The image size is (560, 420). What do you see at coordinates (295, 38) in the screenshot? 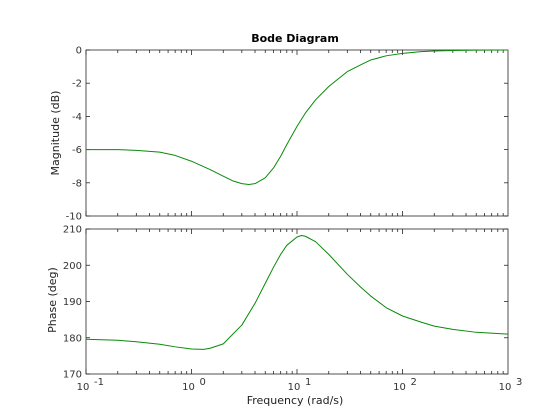
I see `chart-title: Bode Diagram` at bounding box center [295, 38].